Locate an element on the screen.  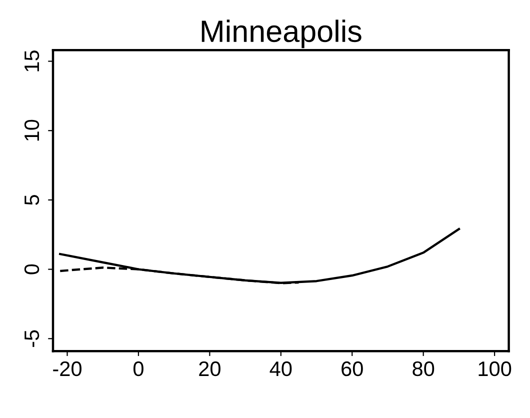
y-tick-label: 15 is located at coordinates (32, 61).